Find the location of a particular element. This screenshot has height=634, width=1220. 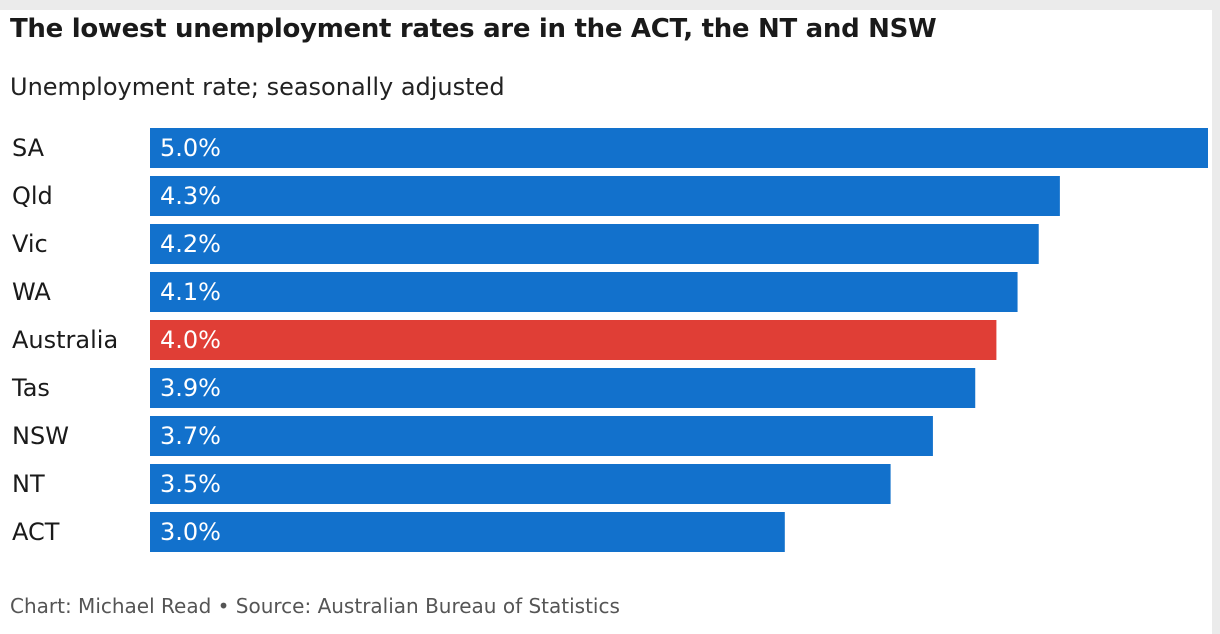

value-label: 5.0% is located at coordinates (190, 148).